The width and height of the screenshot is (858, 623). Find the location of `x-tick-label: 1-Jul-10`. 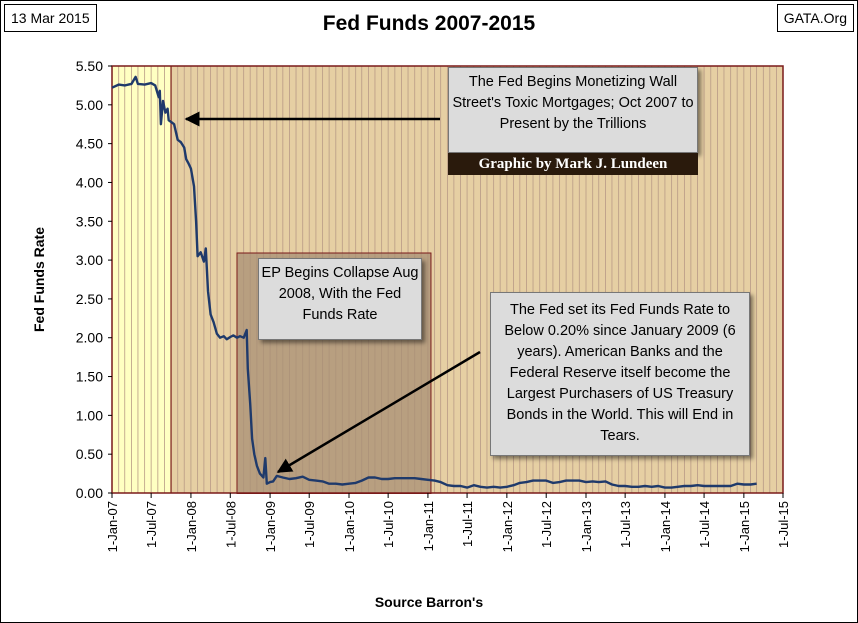

x-tick-label: 1-Jul-10 is located at coordinates (388, 524).